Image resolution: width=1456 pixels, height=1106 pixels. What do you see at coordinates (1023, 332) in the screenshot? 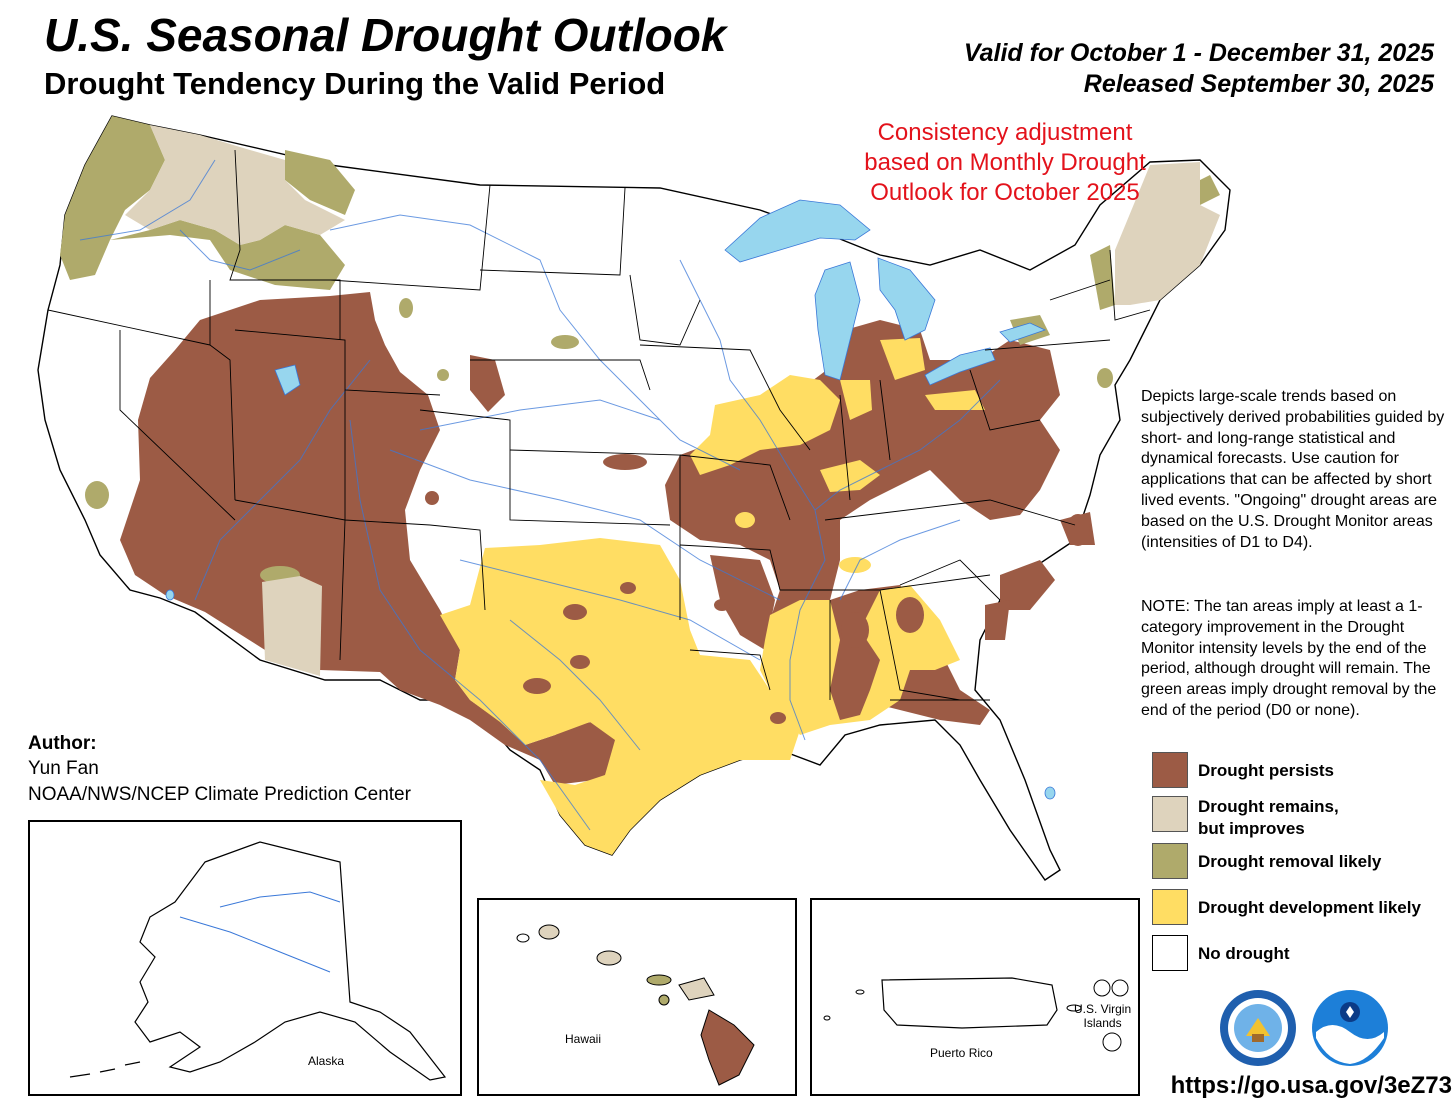
I see `lake-ontario` at bounding box center [1023, 332].